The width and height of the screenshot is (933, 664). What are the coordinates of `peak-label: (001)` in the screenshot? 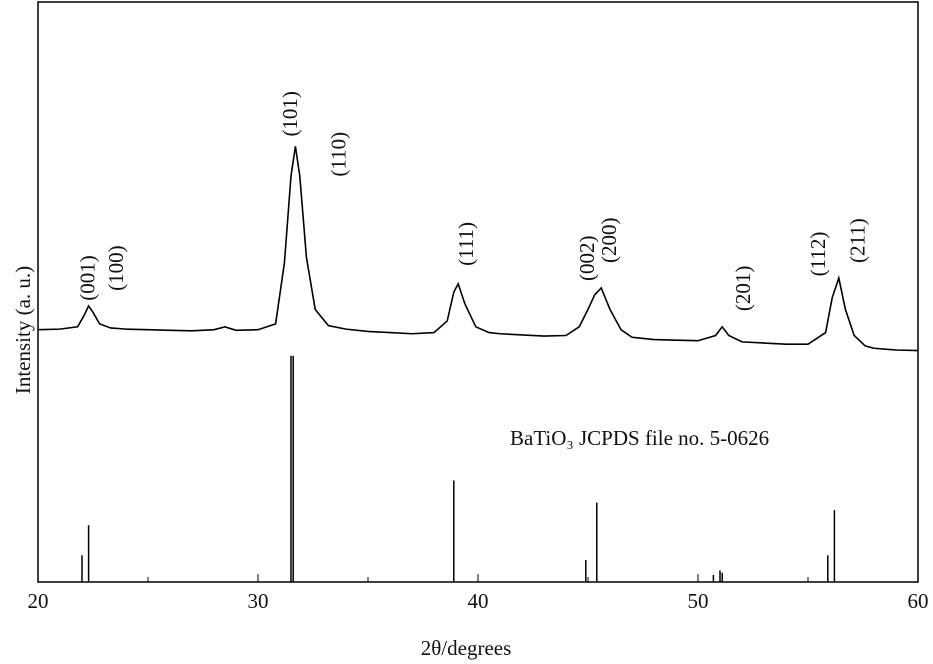 It's located at (88, 278).